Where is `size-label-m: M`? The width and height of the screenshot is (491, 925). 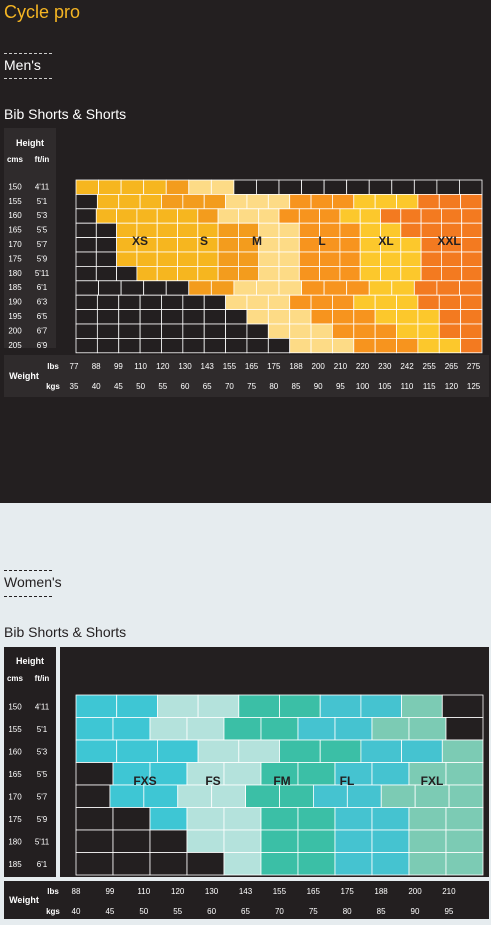
size-label-m: M is located at coordinates (257, 241).